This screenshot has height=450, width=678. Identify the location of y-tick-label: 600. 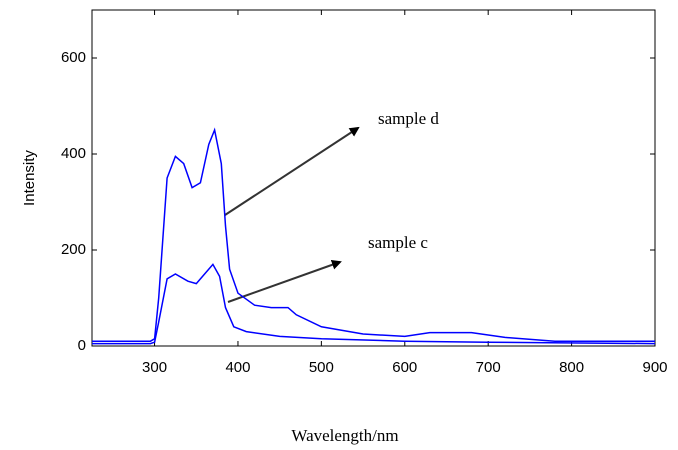
(73, 57).